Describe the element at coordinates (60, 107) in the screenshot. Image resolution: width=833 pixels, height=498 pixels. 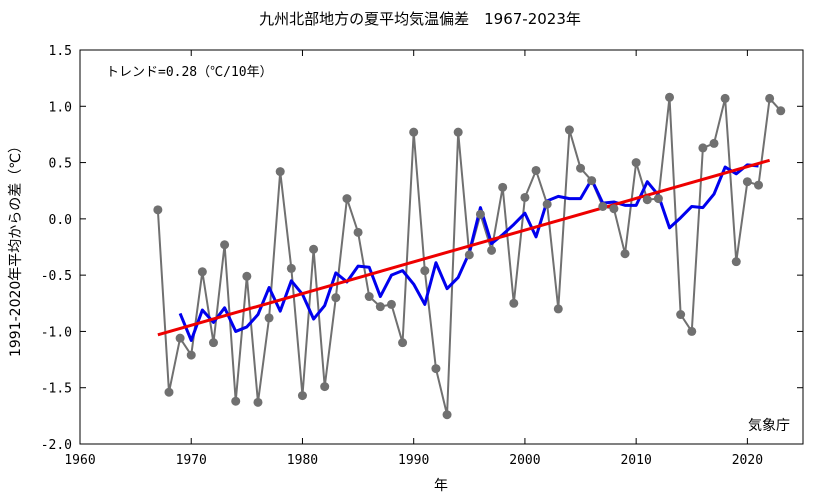
I see `y-tick-label: 1.0` at that location.